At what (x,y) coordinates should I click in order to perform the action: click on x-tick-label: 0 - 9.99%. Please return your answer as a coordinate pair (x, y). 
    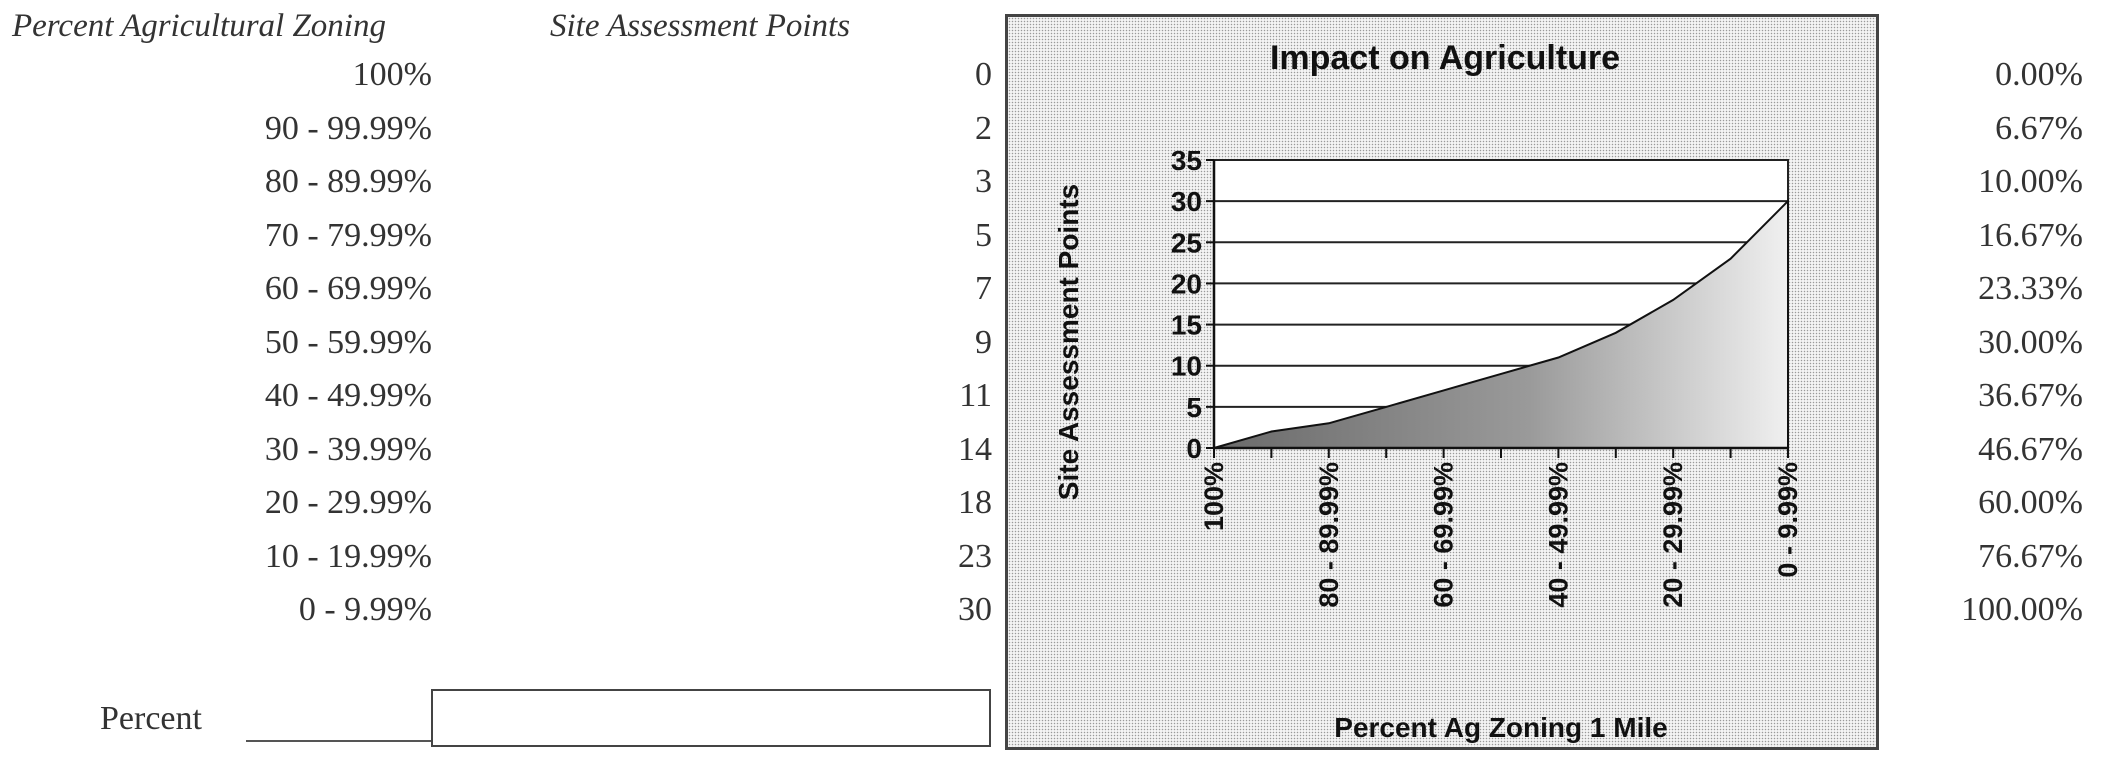
    Looking at the image, I should click on (1788, 520).